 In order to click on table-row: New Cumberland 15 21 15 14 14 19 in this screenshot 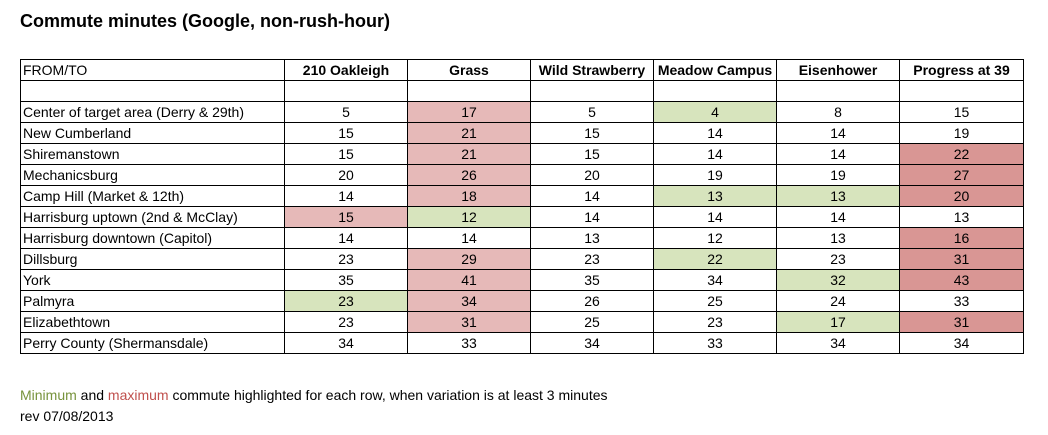, I will do `click(522, 133)`.